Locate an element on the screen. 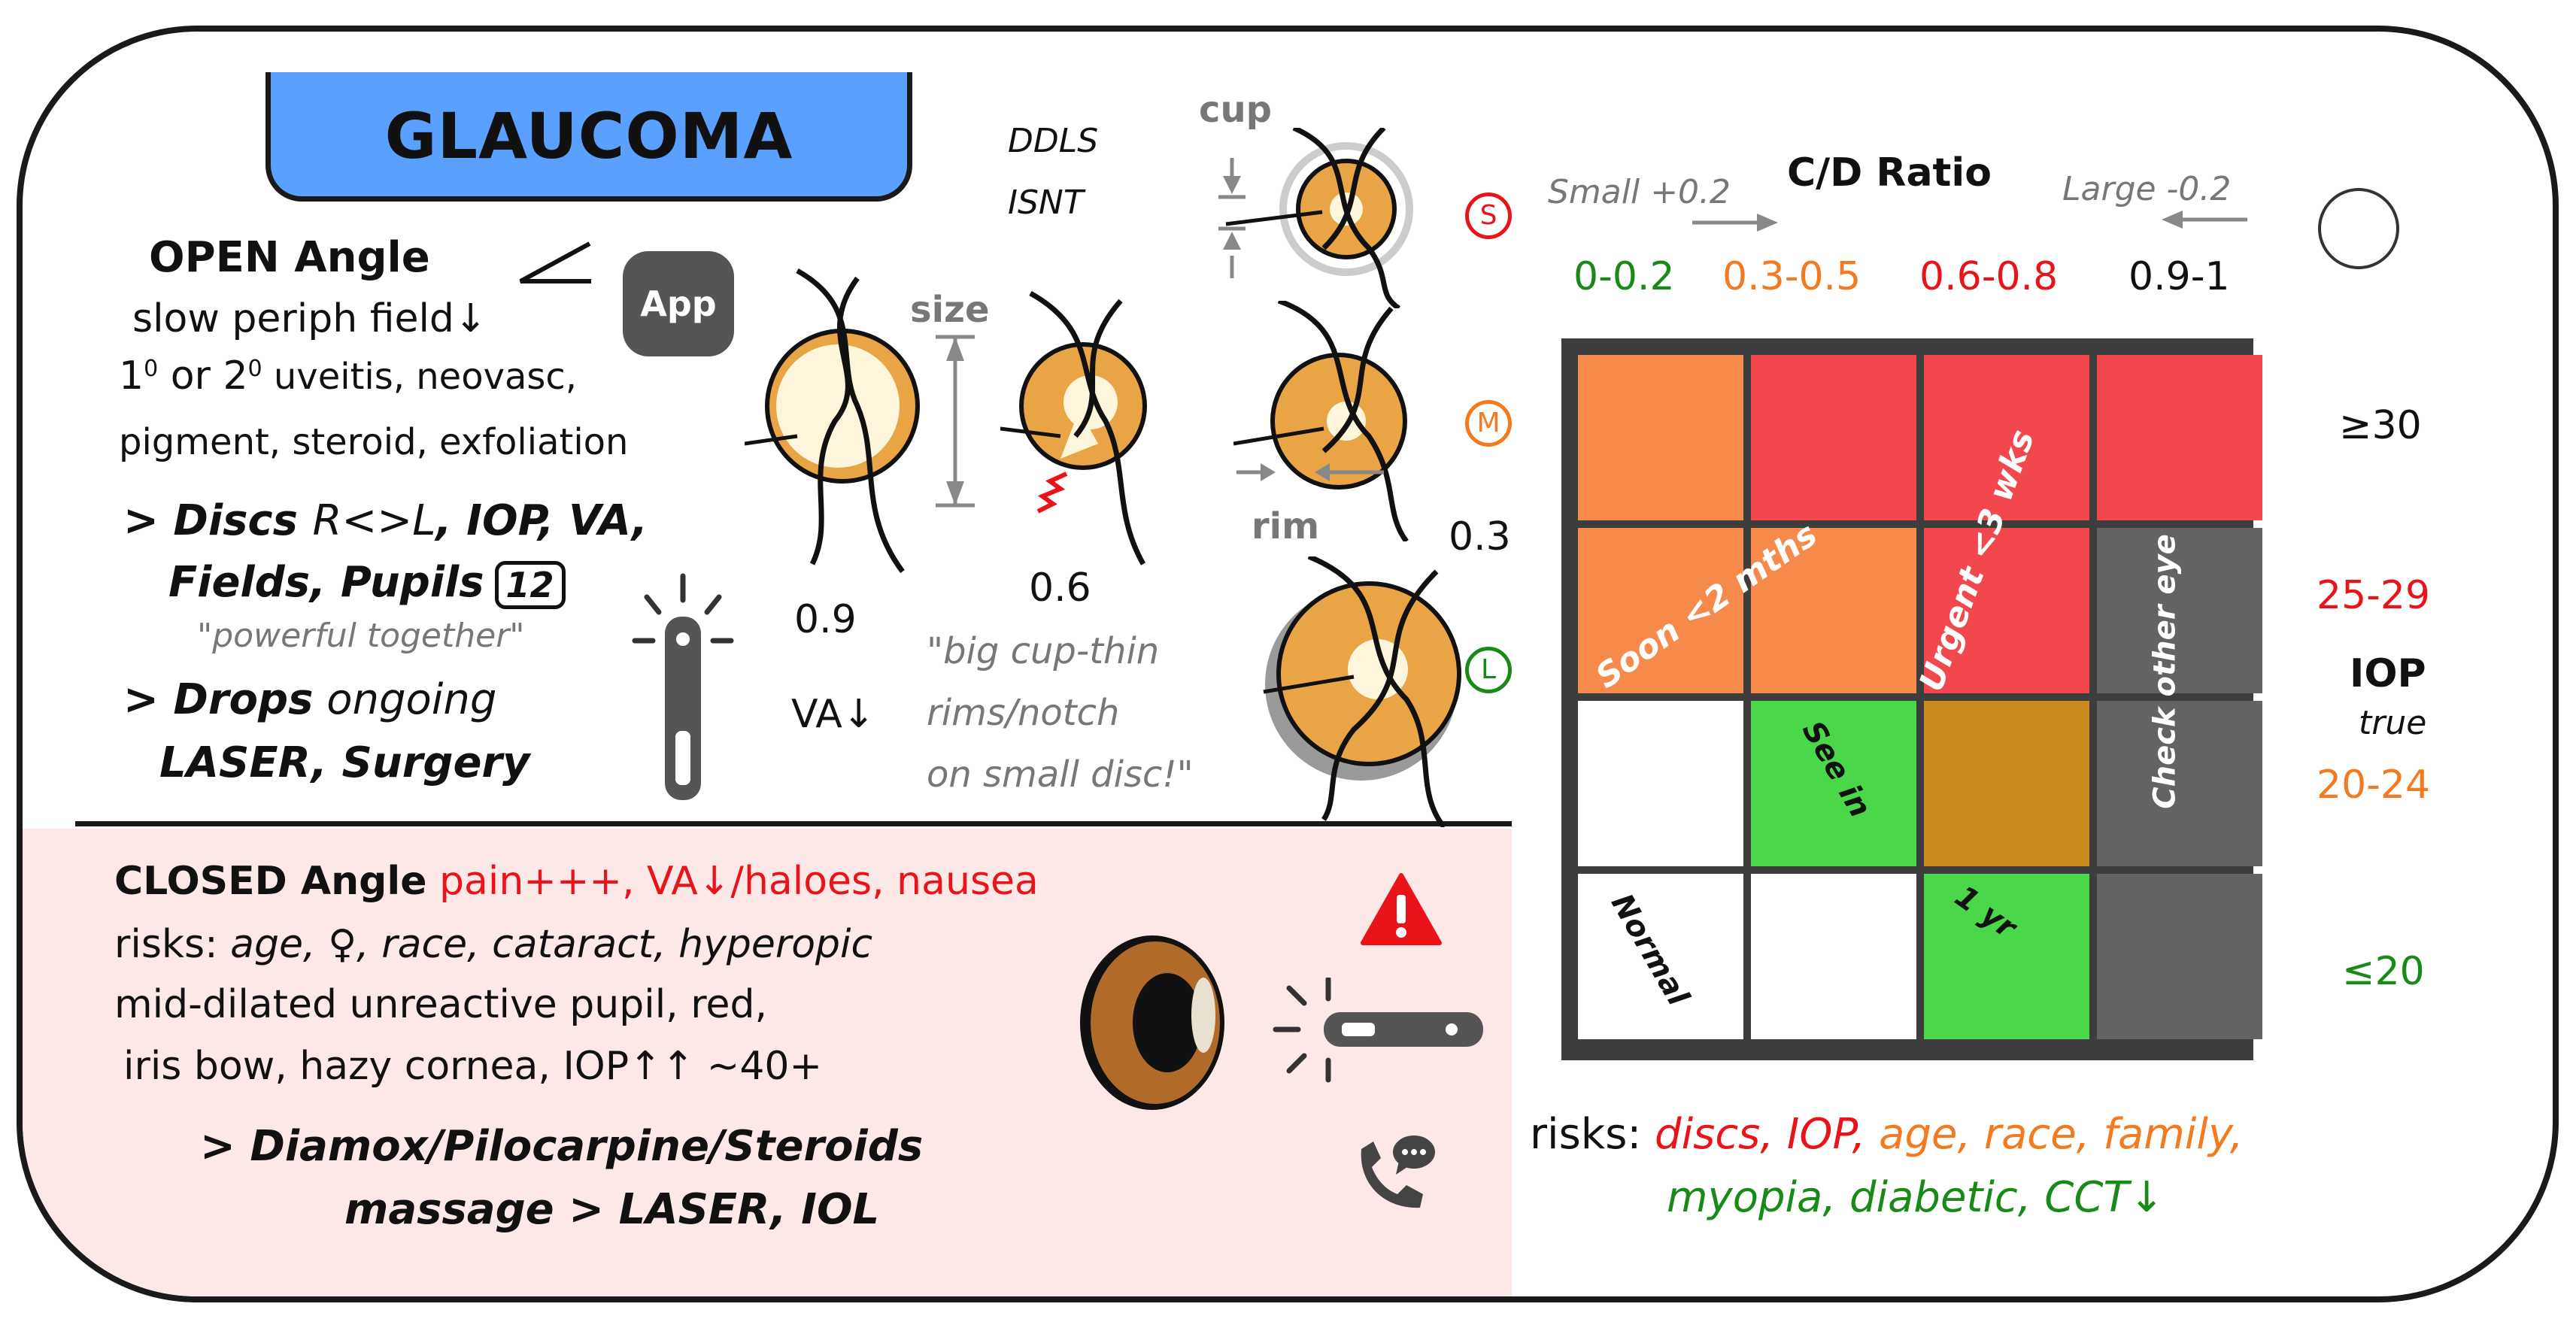 Image resolution: width=2576 pixels, height=1328 pixels. penlight-icon is located at coordinates (683, 686).